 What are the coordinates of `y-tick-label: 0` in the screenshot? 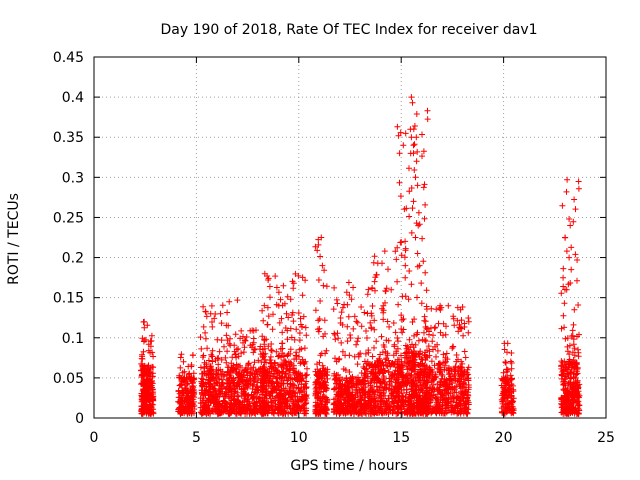 It's located at (79, 419).